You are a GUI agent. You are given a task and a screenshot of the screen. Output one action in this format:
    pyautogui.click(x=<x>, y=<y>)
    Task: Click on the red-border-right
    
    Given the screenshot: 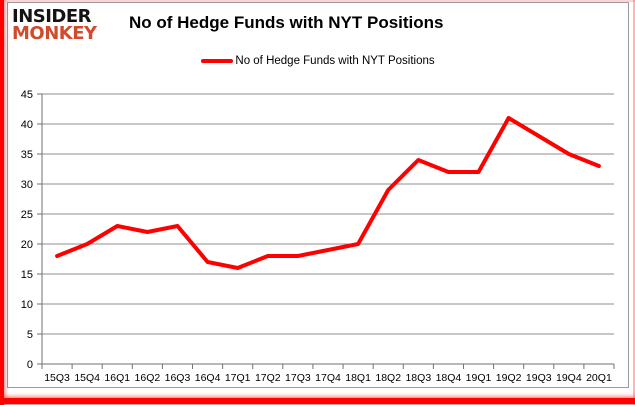 What is the action you would take?
    pyautogui.click(x=634, y=202)
    